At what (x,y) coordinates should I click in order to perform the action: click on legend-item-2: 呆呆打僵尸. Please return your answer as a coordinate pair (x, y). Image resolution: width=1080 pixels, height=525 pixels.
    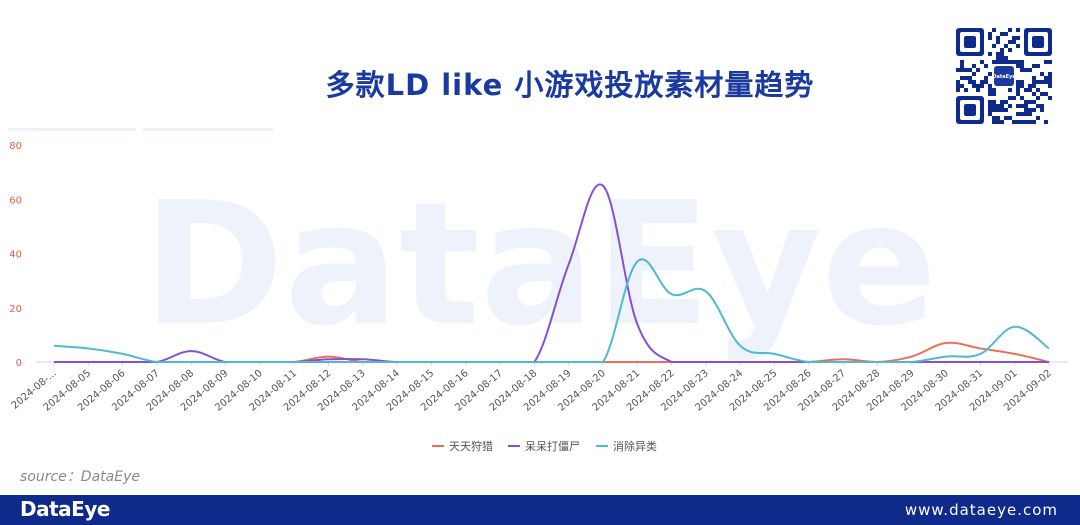
    Looking at the image, I should click on (544, 446).